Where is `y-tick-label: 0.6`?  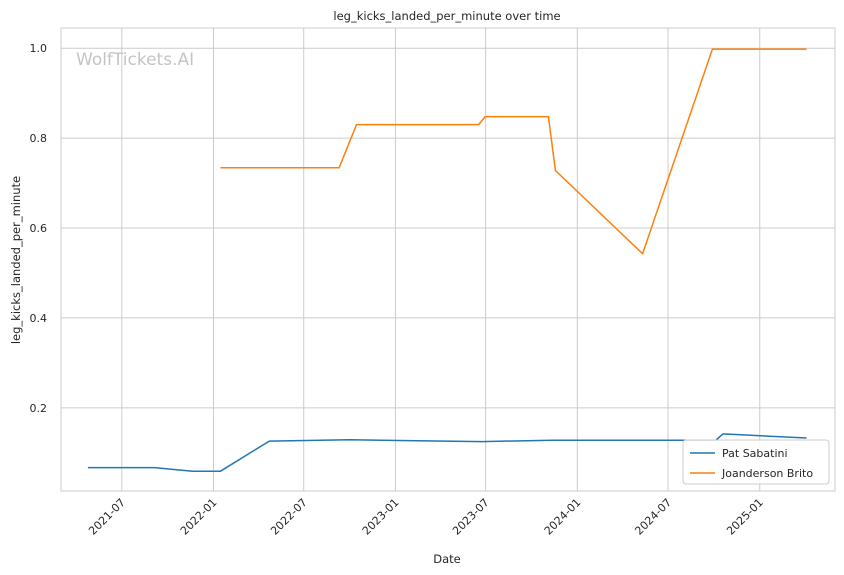 y-tick-label: 0.6 is located at coordinates (39, 228).